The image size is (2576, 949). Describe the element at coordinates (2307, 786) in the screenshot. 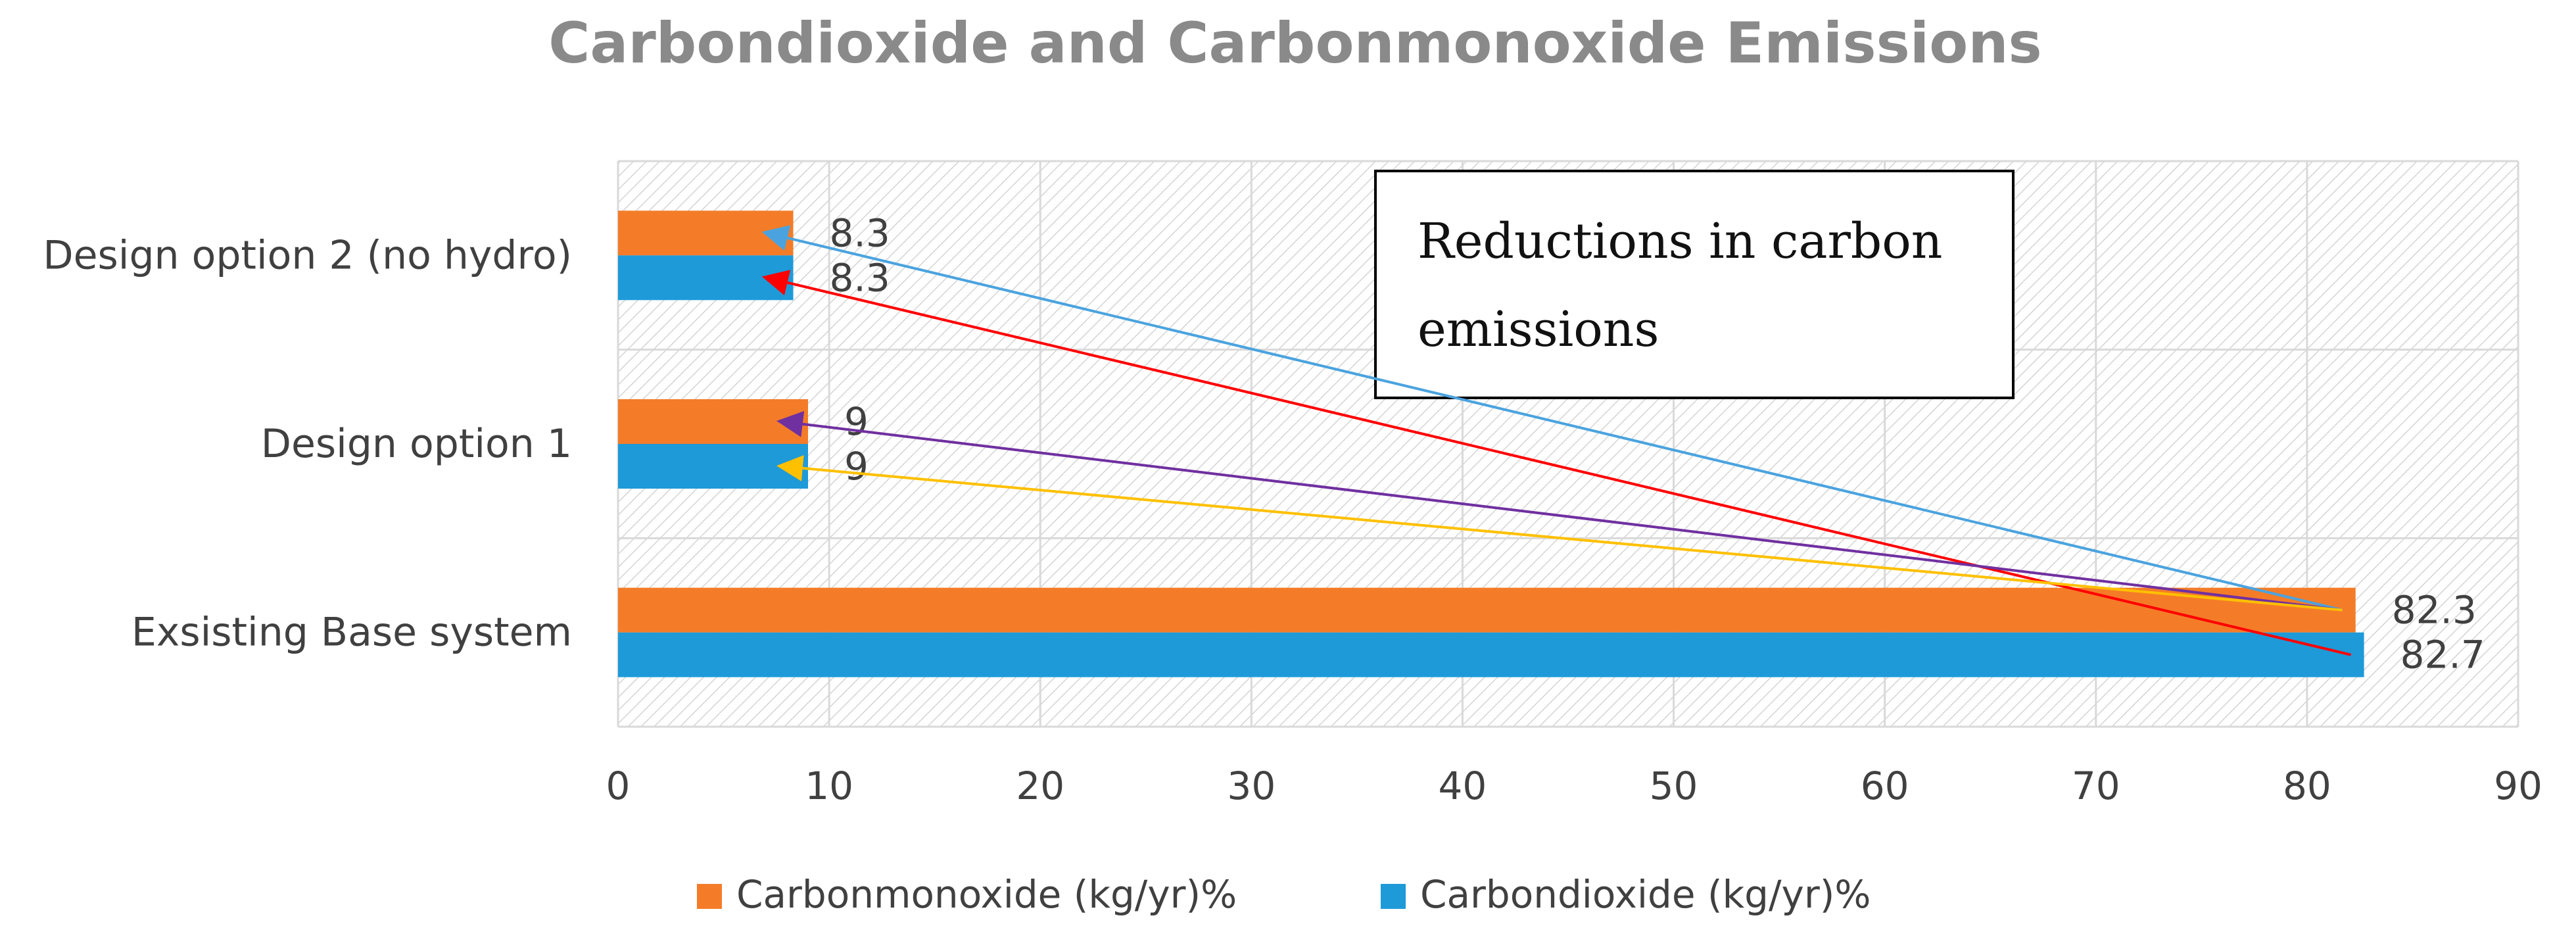

I see `x-tick-label-80: 80` at that location.